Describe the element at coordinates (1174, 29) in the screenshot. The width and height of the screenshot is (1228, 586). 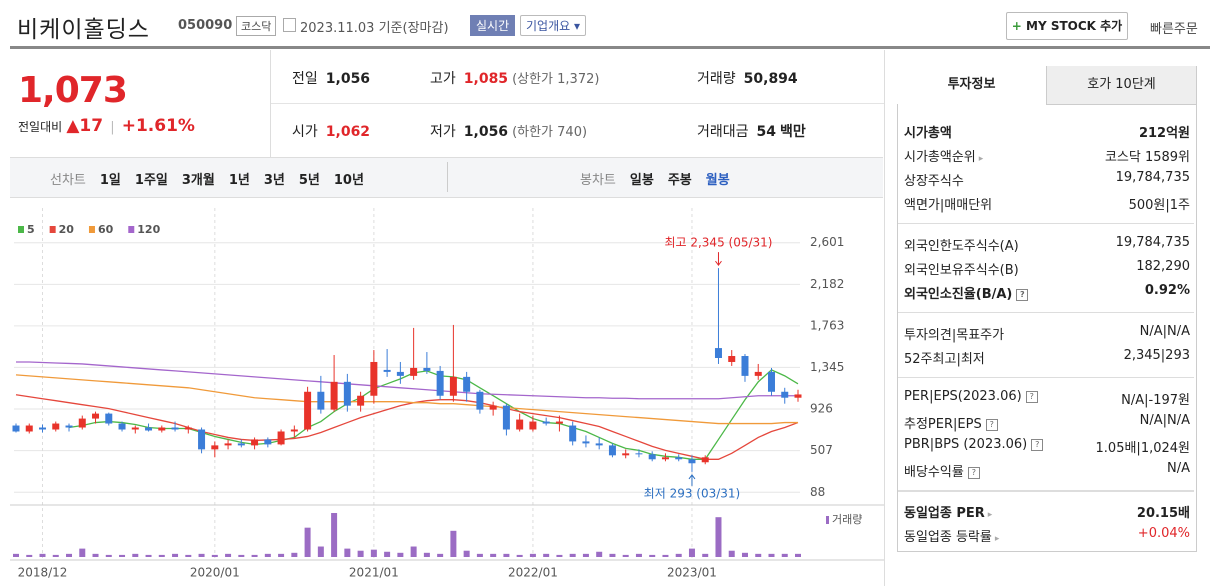
I see `quick-order: 빠른주문` at that location.